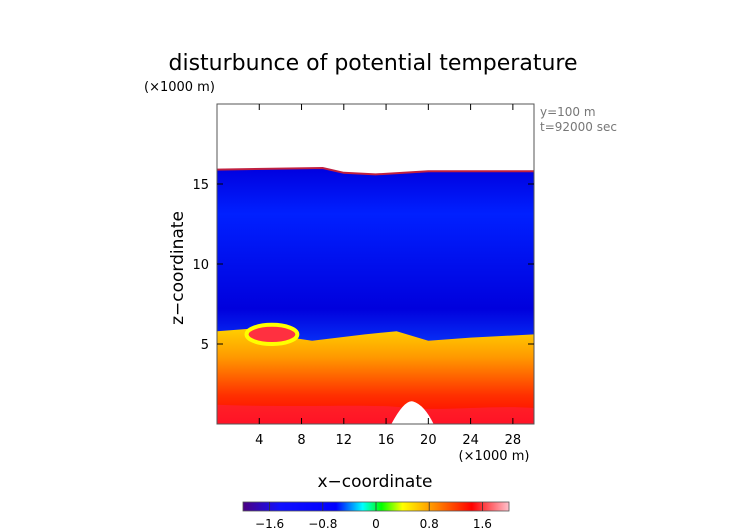 The height and width of the screenshot is (532, 752). I want to click on colorbar-tick-label-3: 0.8, so click(429, 524).